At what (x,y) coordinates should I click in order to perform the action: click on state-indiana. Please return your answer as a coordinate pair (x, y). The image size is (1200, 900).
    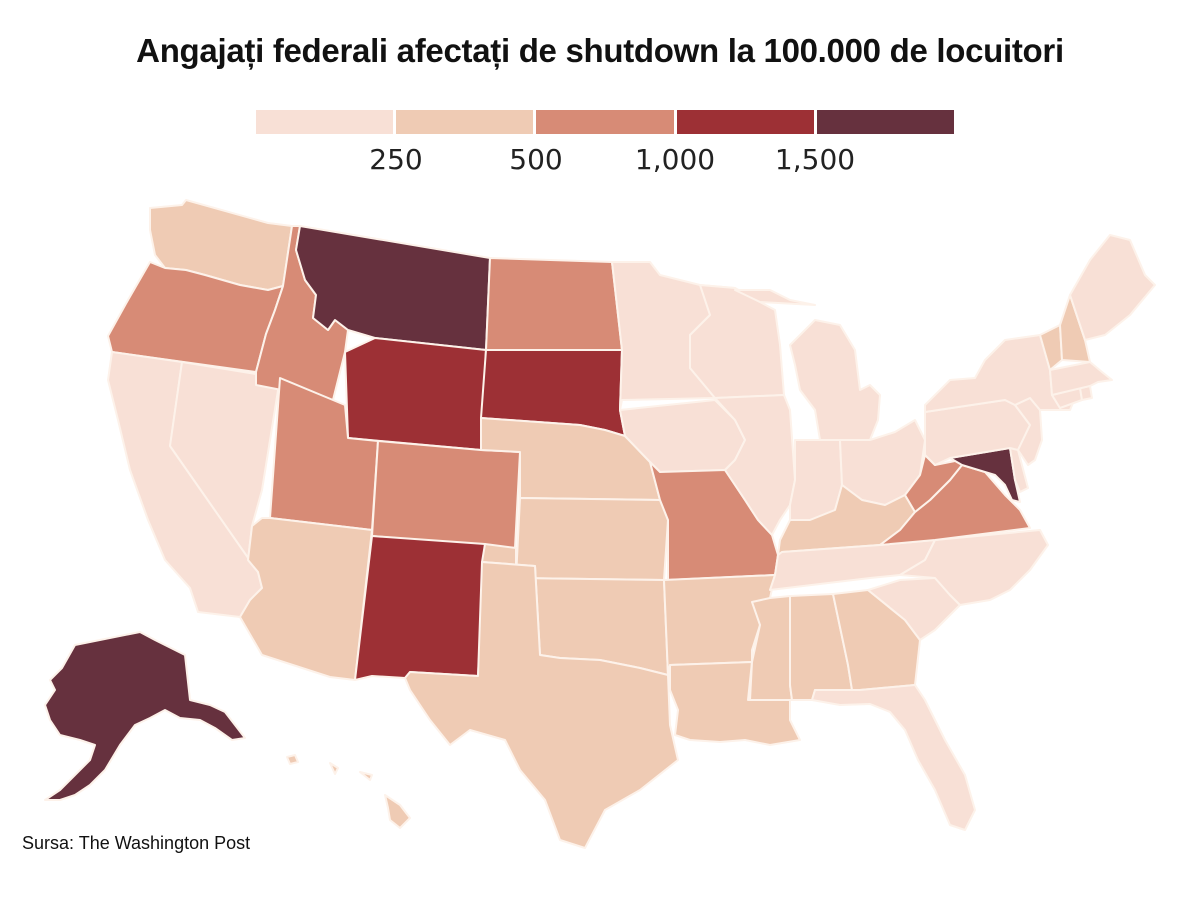
    Looking at the image, I should click on (816, 480).